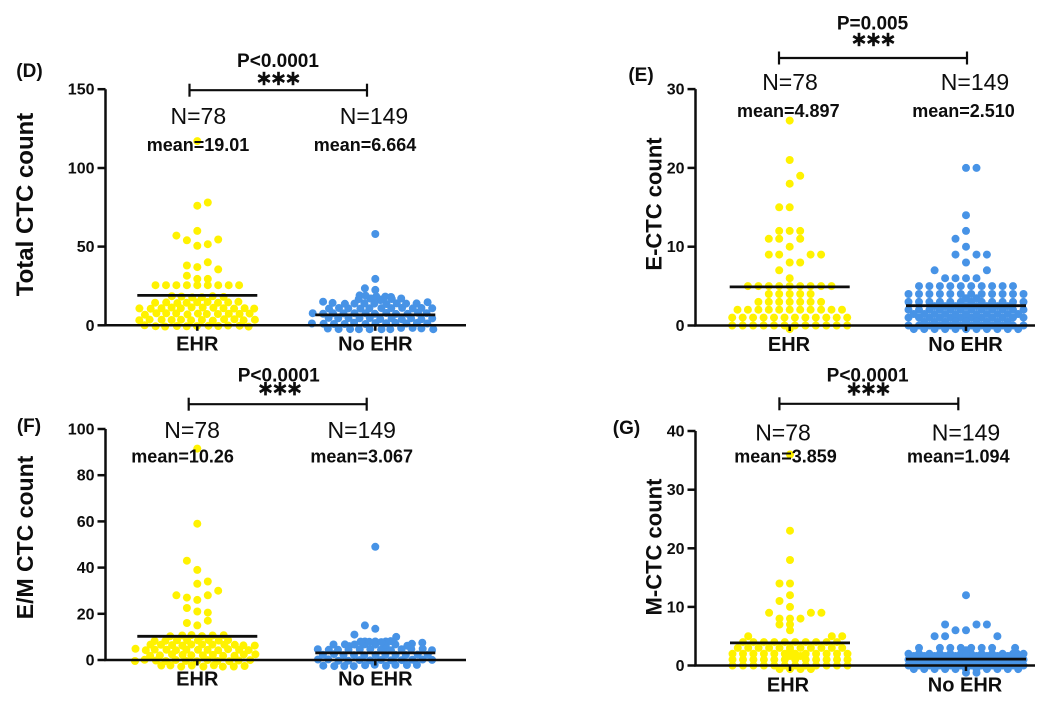 The height and width of the screenshot is (714, 1064). I want to click on svg-text: M-CTC count, so click(654, 547).